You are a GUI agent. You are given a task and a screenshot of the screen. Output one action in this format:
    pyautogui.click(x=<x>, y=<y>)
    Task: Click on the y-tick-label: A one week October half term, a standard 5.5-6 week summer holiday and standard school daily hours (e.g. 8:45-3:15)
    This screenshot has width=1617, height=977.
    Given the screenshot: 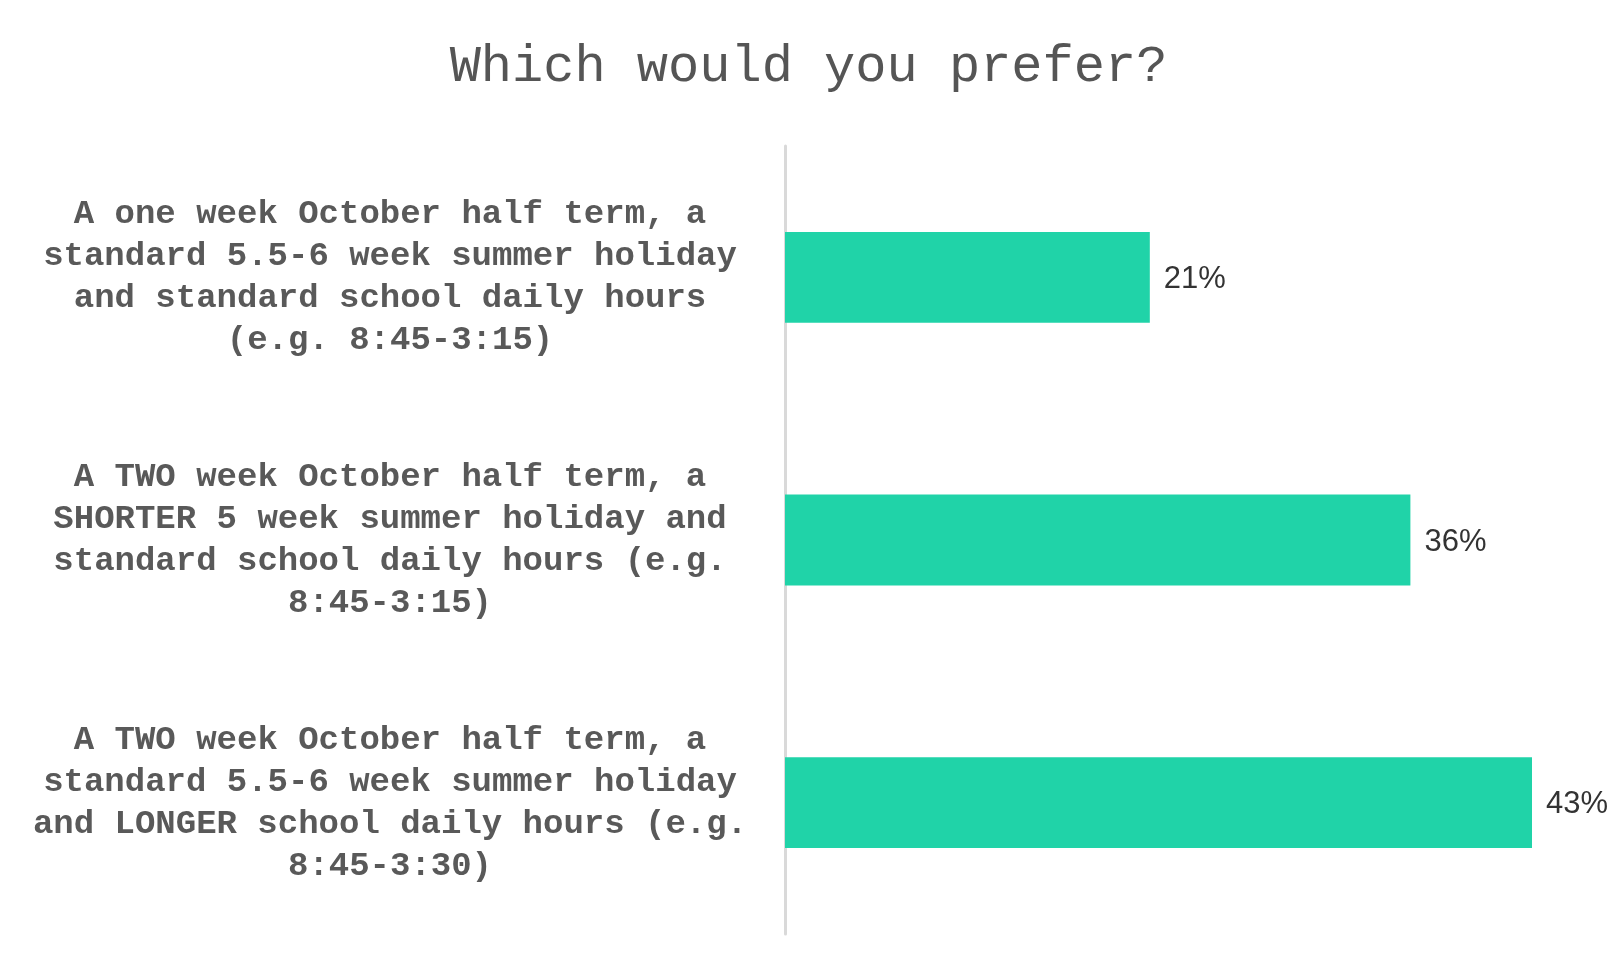 What is the action you would take?
    pyautogui.click(x=390, y=277)
    